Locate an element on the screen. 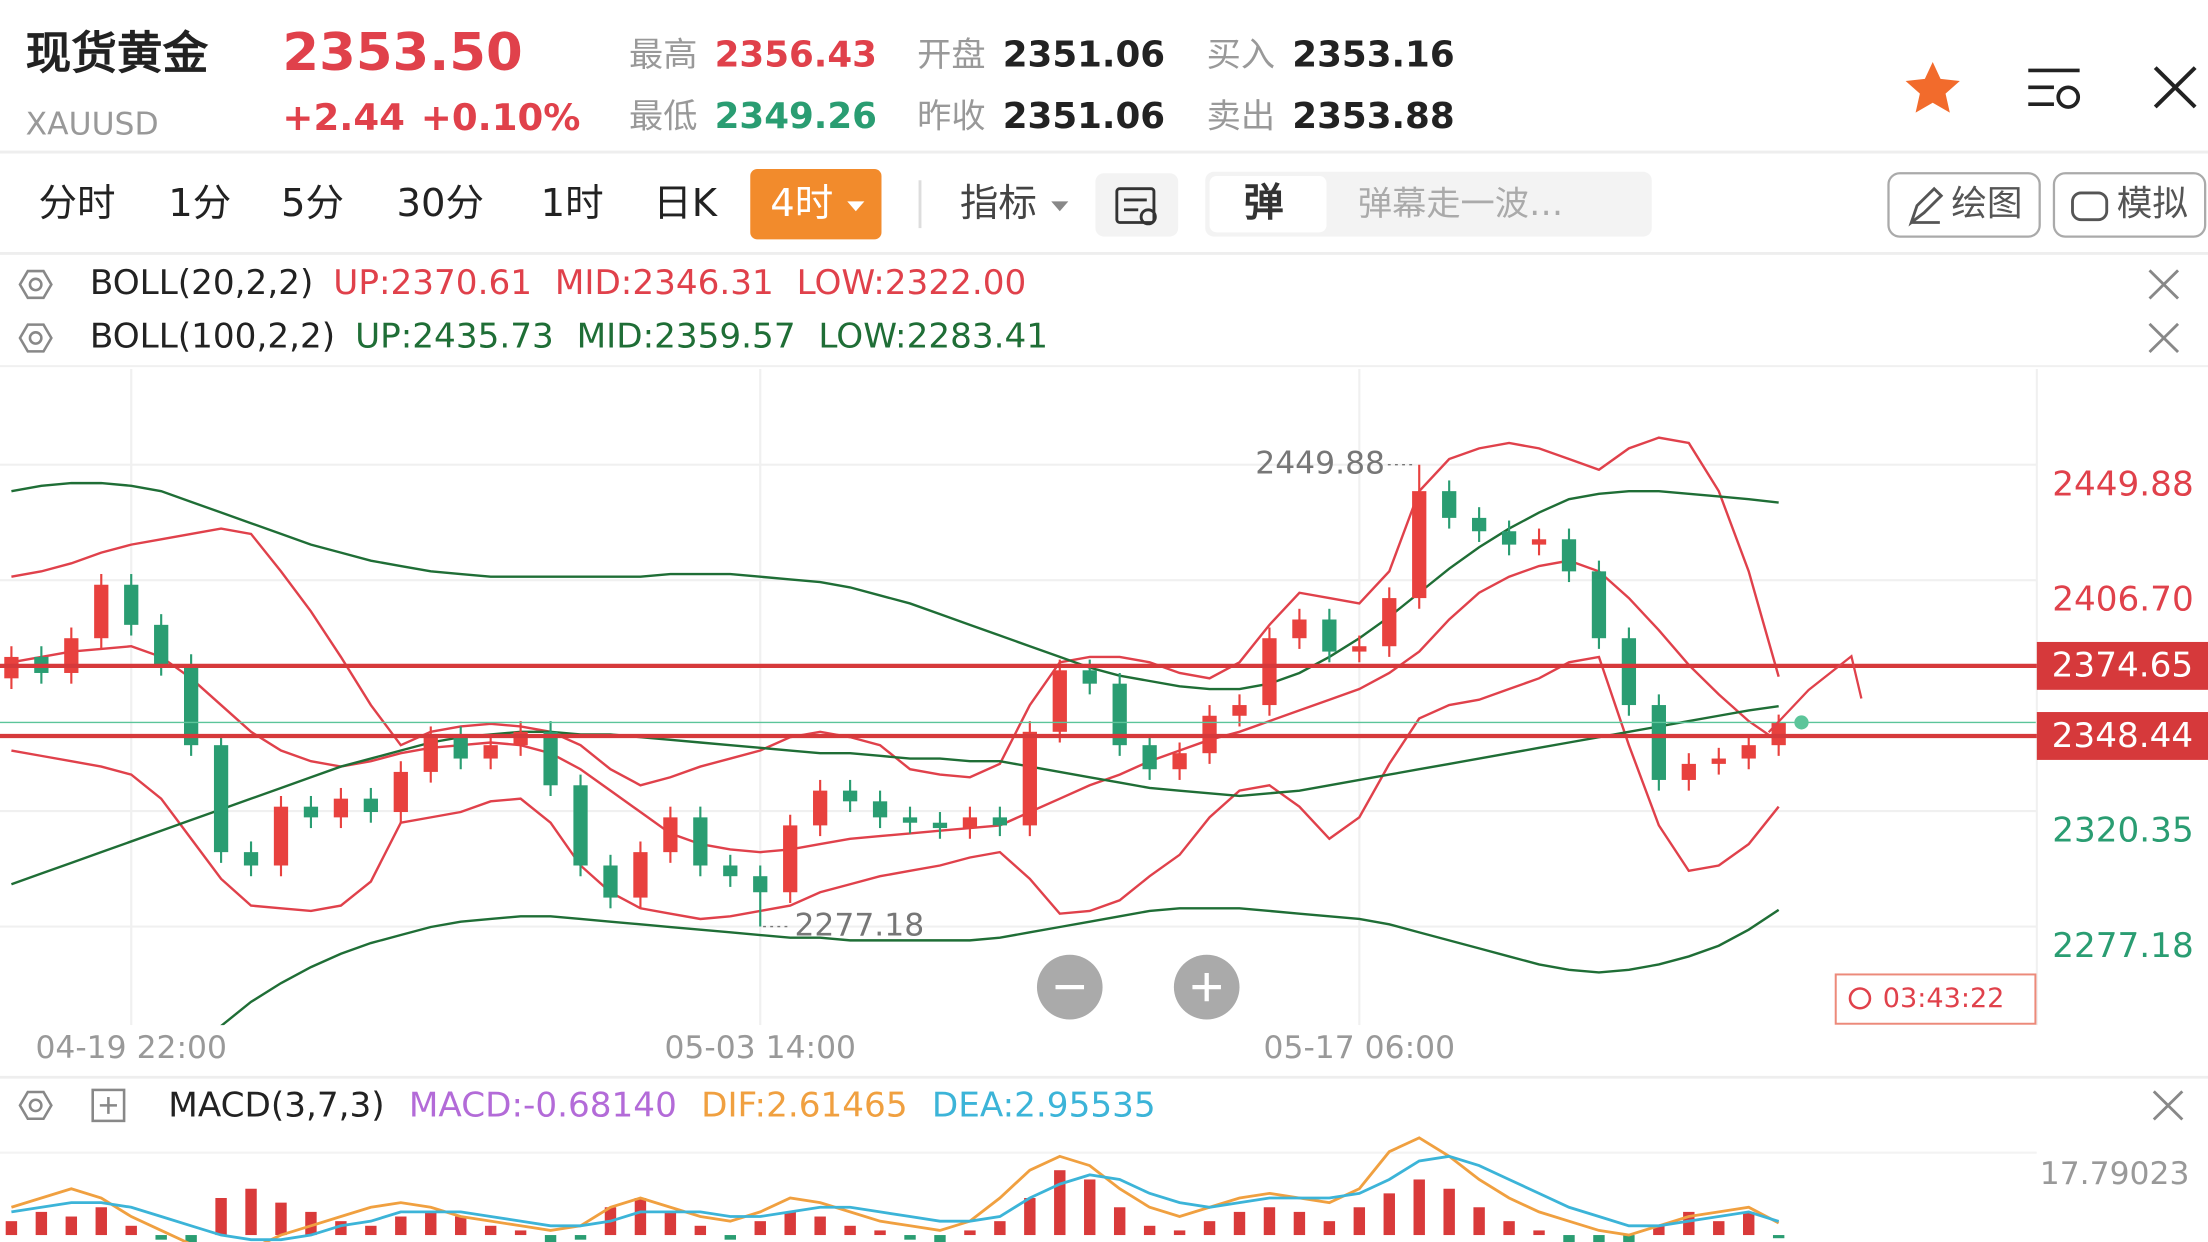  x-tick-label: 05-17 06:00 is located at coordinates (1360, 1048).